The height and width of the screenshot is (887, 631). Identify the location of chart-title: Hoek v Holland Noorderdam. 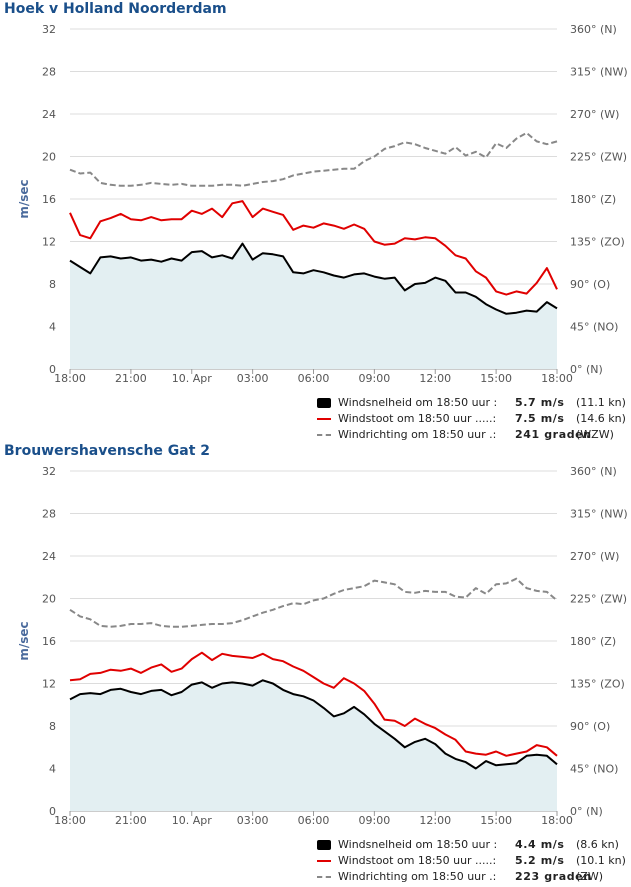
(115, 9).